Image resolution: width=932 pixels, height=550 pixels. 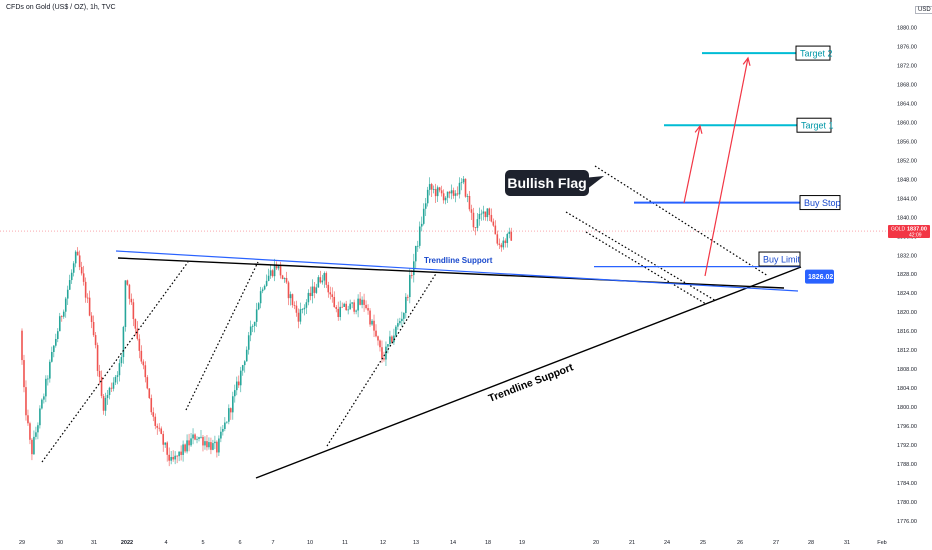 What do you see at coordinates (239, 543) in the screenshot?
I see `x-tick-label: 6` at bounding box center [239, 543].